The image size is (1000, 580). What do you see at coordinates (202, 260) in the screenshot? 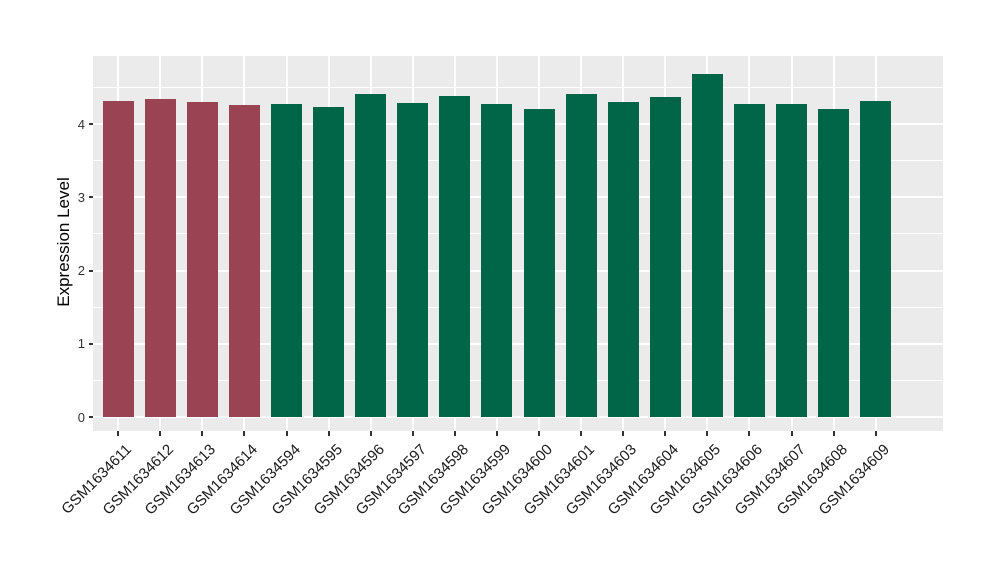
I see `bar-GSM1634613` at bounding box center [202, 260].